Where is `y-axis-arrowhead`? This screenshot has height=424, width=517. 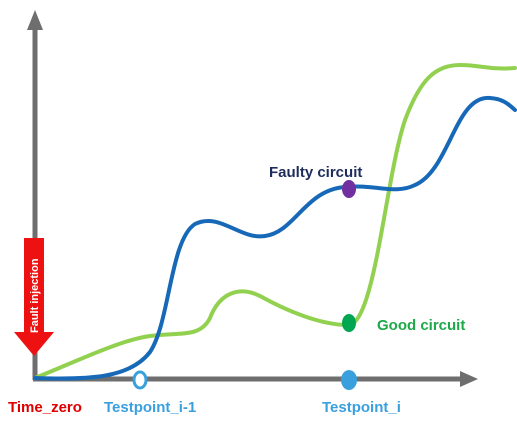
y-axis-arrowhead is located at coordinates (35, 20).